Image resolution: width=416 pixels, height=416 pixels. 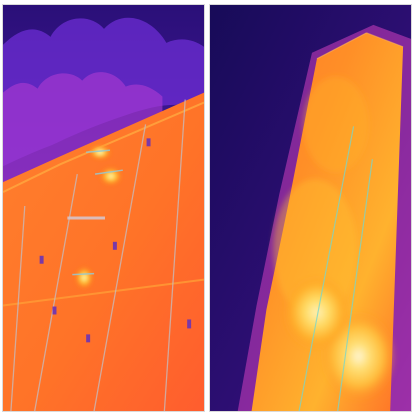 What do you see at coordinates (97, 212) in the screenshot?
I see `hotspot-line-artifacts` at bounding box center [97, 212].